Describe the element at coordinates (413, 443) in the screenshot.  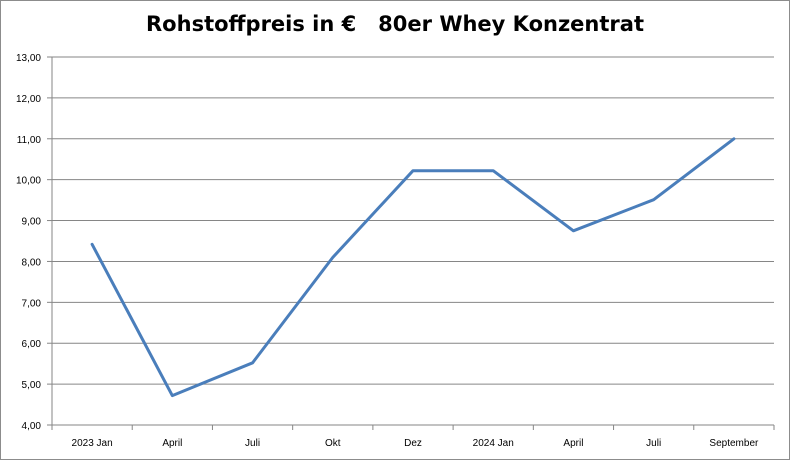
I see `x-tick-label: Dez` at that location.